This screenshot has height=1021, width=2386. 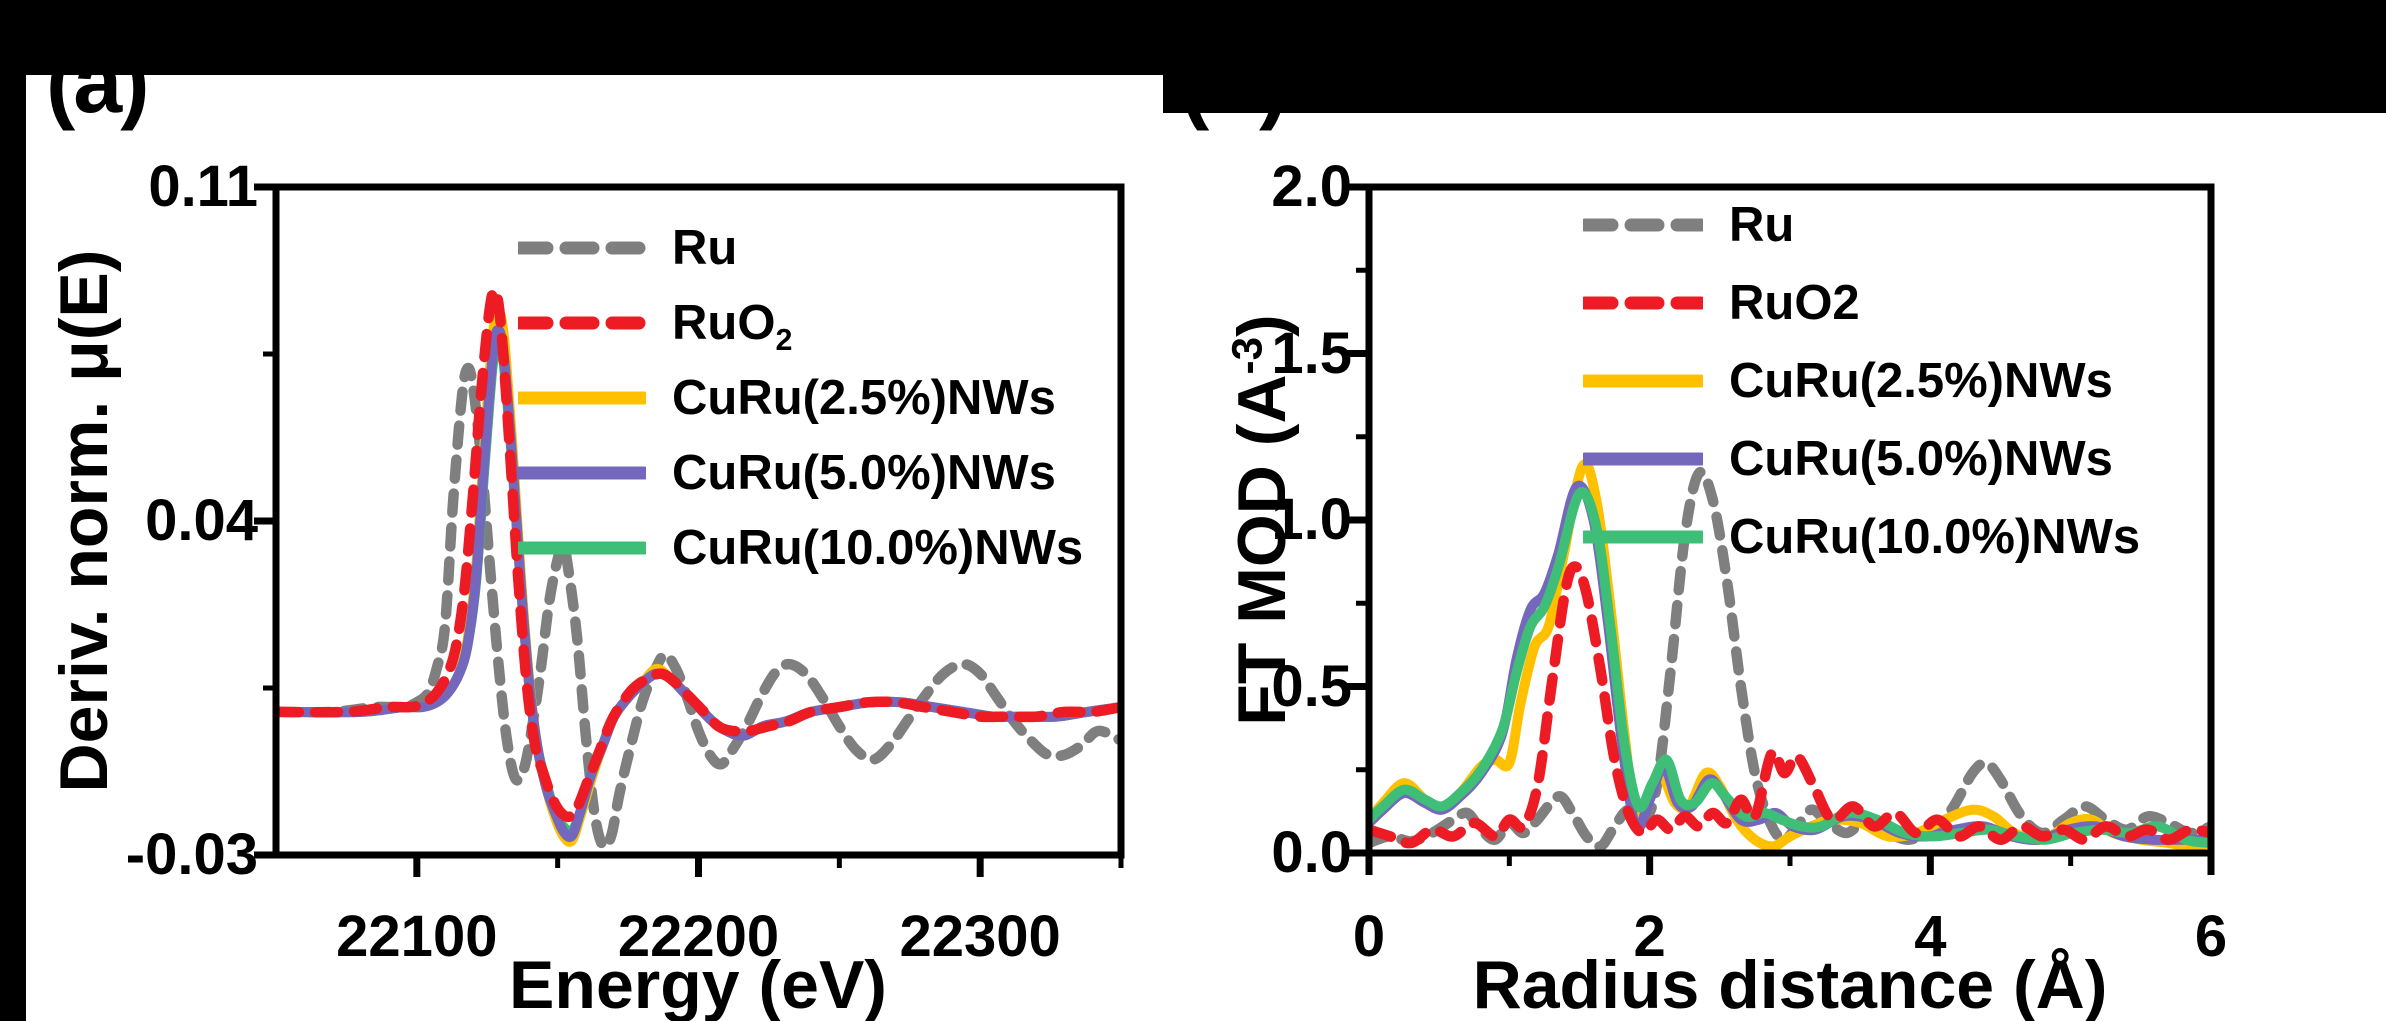 I want to click on series-curve-curu-10-0--nws, so click(x=1790, y=667).